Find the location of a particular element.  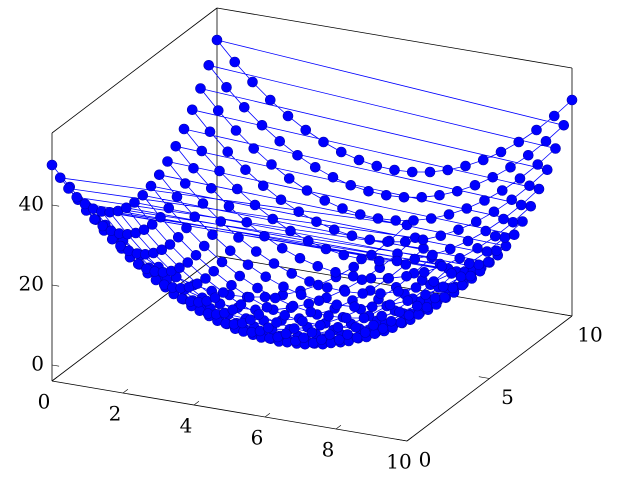

z-tick-label: 40 is located at coordinates (31, 204).